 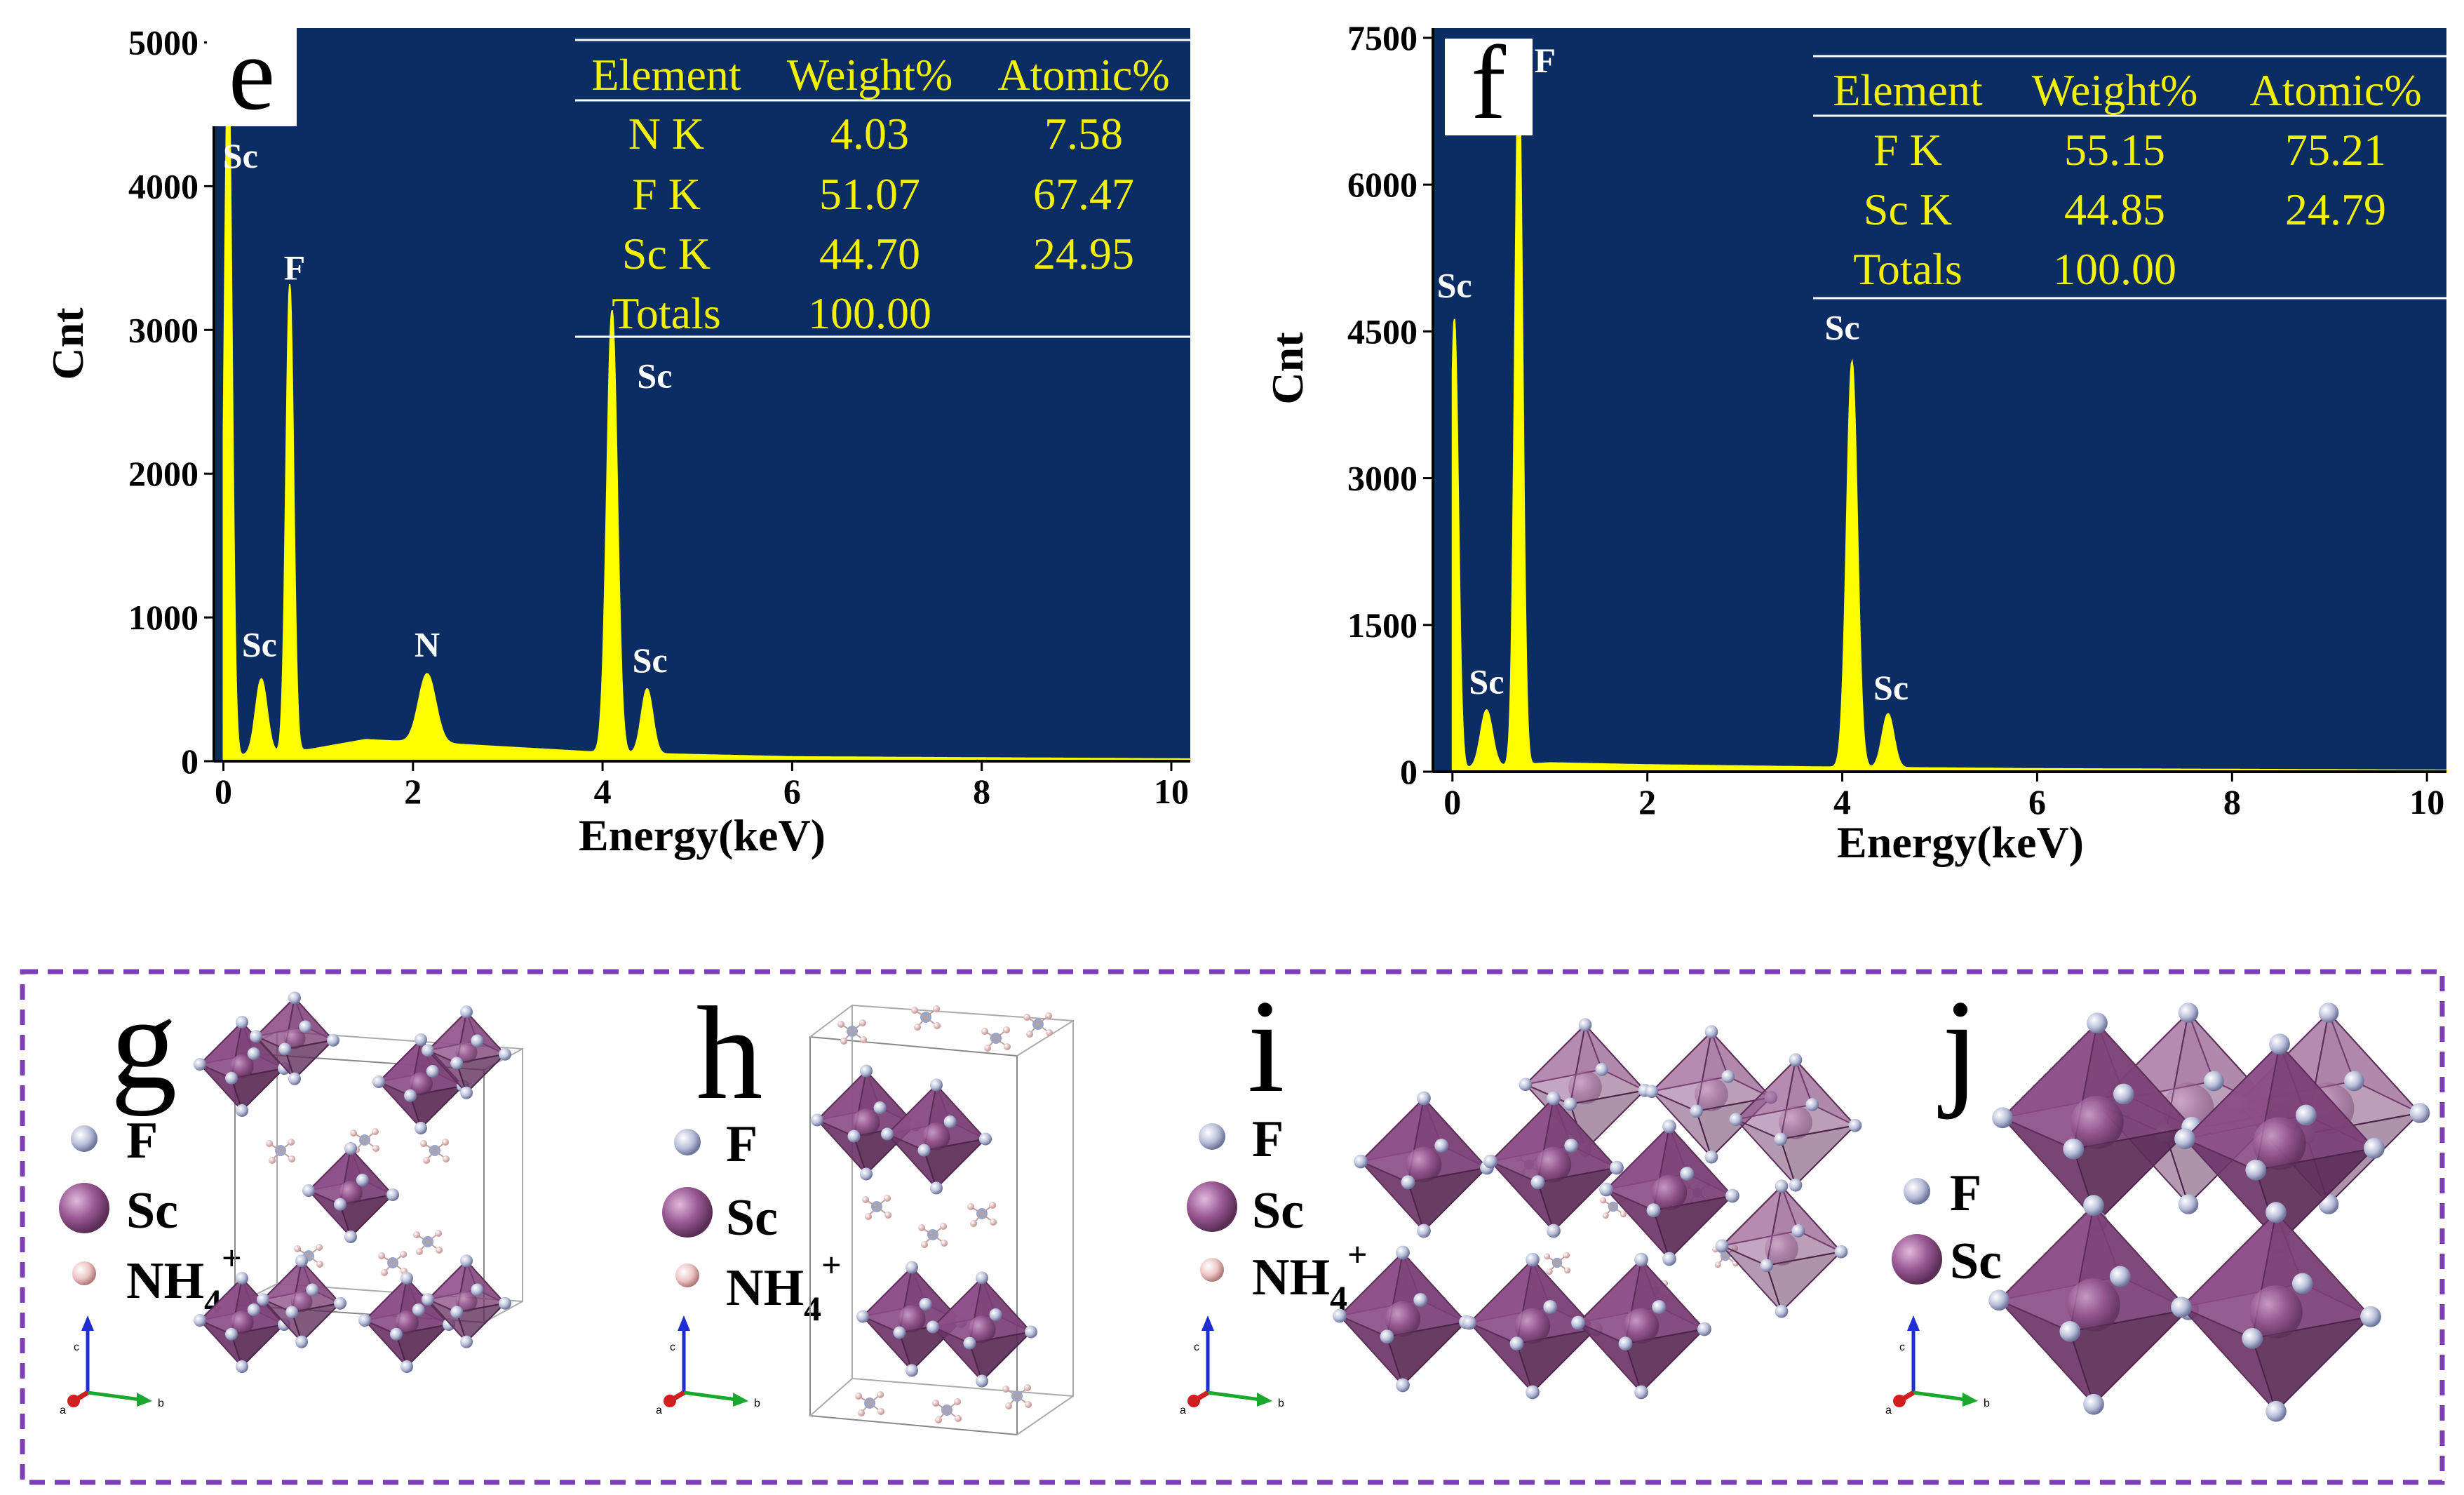 I want to click on crystal-structure-g, so click(x=358, y=1182).